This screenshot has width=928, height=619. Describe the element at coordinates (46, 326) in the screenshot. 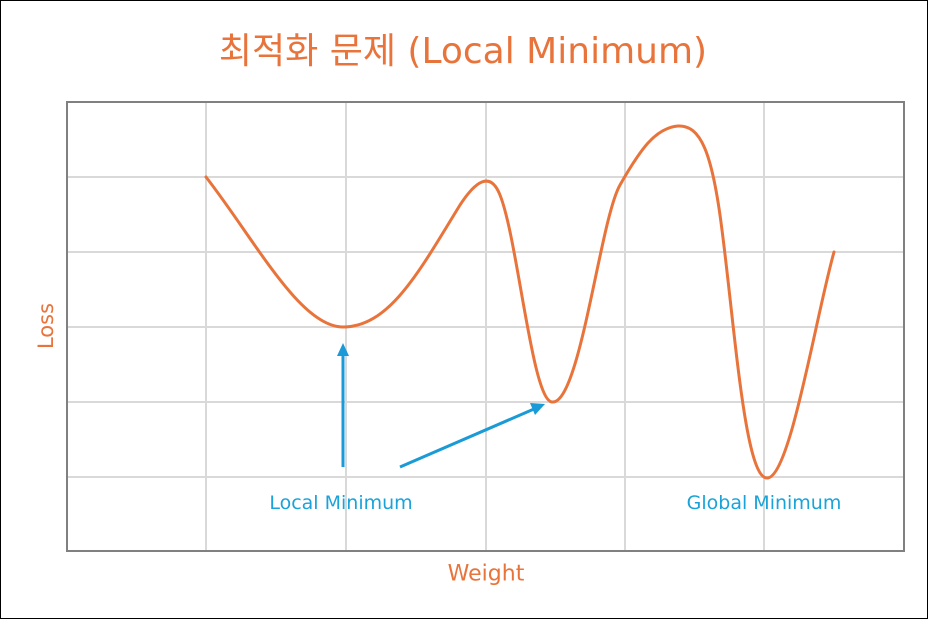

I see `y-axis-label: Loss` at that location.